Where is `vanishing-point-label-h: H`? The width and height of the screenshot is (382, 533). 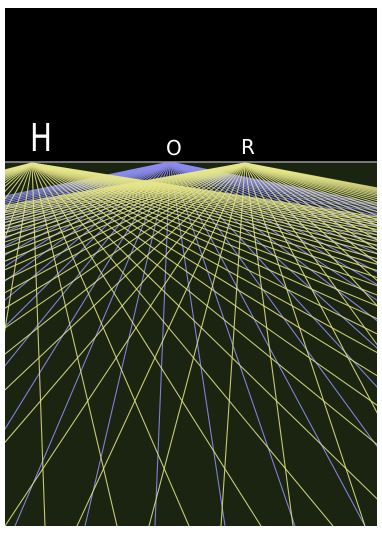 vanishing-point-label-h: H is located at coordinates (41, 138).